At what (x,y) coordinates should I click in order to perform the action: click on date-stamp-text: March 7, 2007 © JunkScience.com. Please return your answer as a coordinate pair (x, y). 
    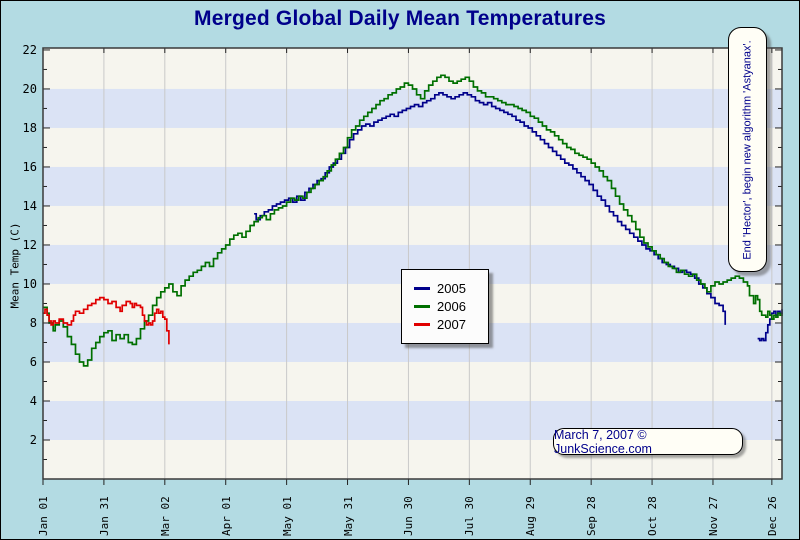
    Looking at the image, I should click on (603, 441).